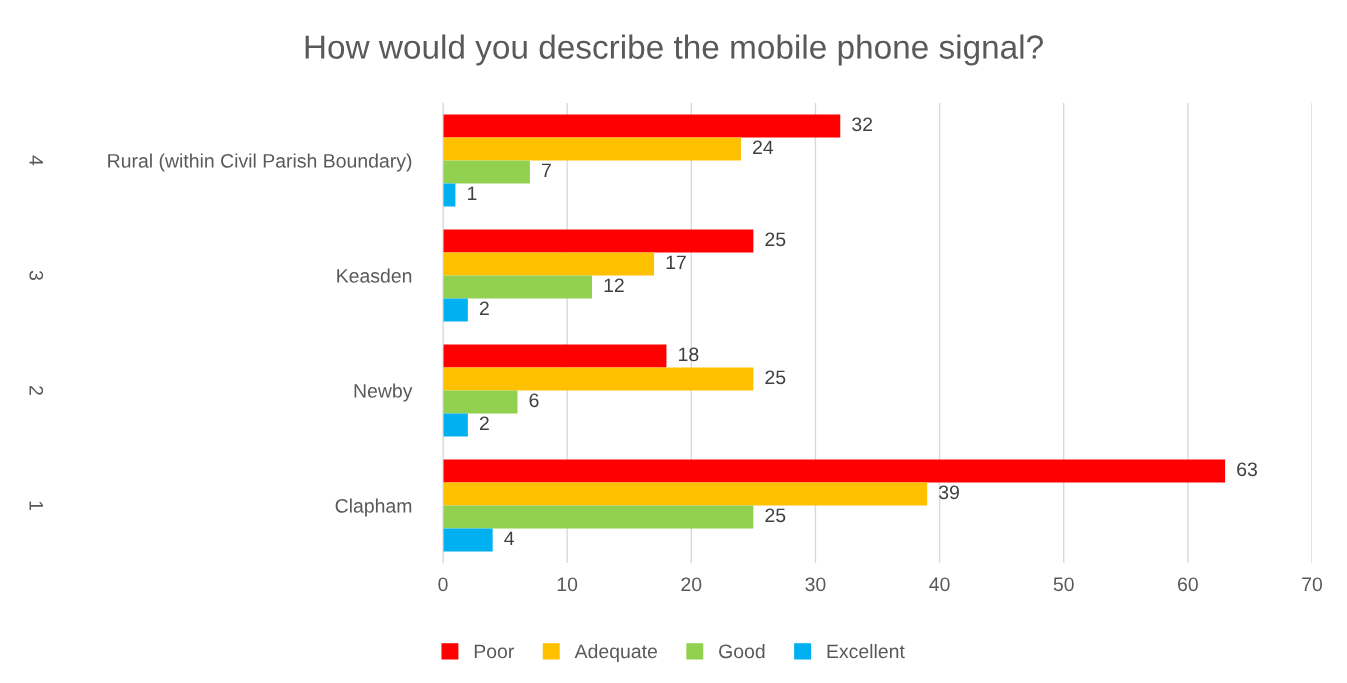 This screenshot has height=683, width=1347. Describe the element at coordinates (815, 584) in the screenshot. I see `x-tick-label: 30` at that location.